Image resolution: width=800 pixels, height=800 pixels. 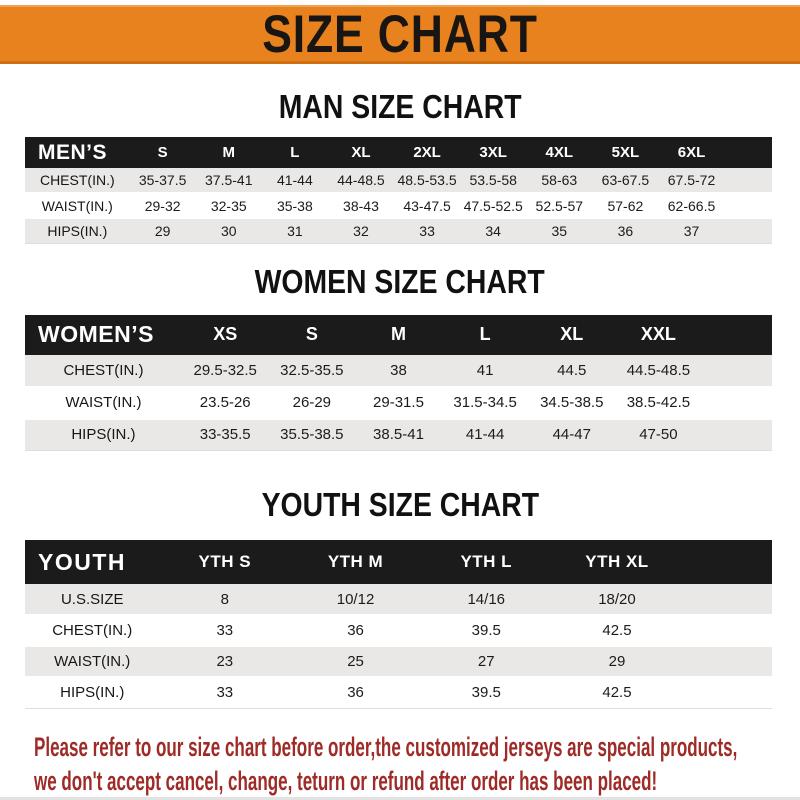 I want to click on column-header: YTH M, so click(x=355, y=562).